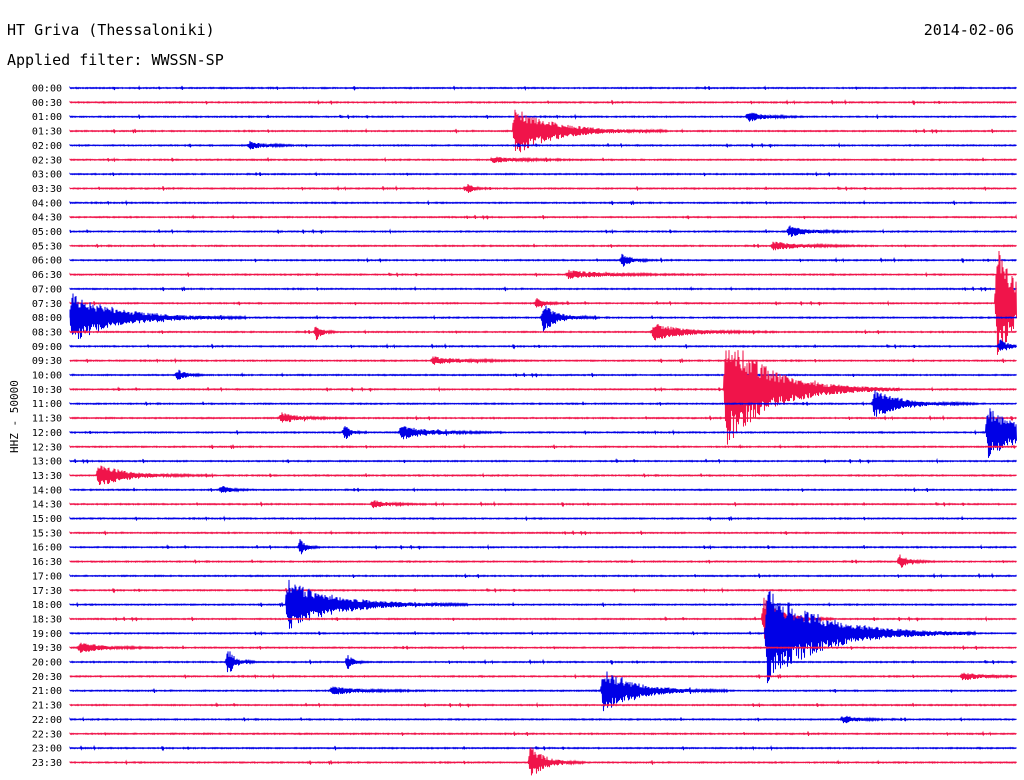 This screenshot has height=780, width=1024. I want to click on time-tick-label: 06:00, so click(47, 261).